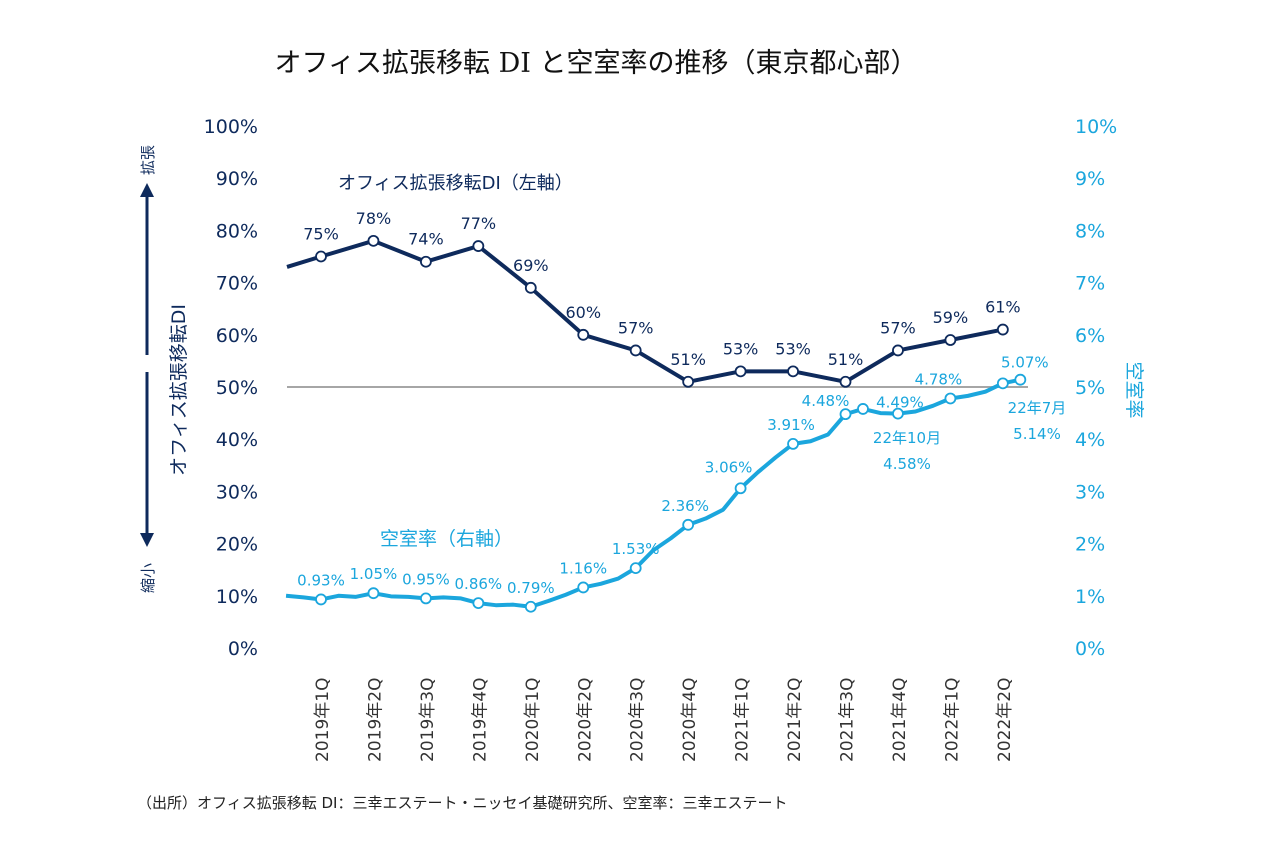  Describe the element at coordinates (426, 239) in the screenshot. I see `di-data-label: 74%` at that location.